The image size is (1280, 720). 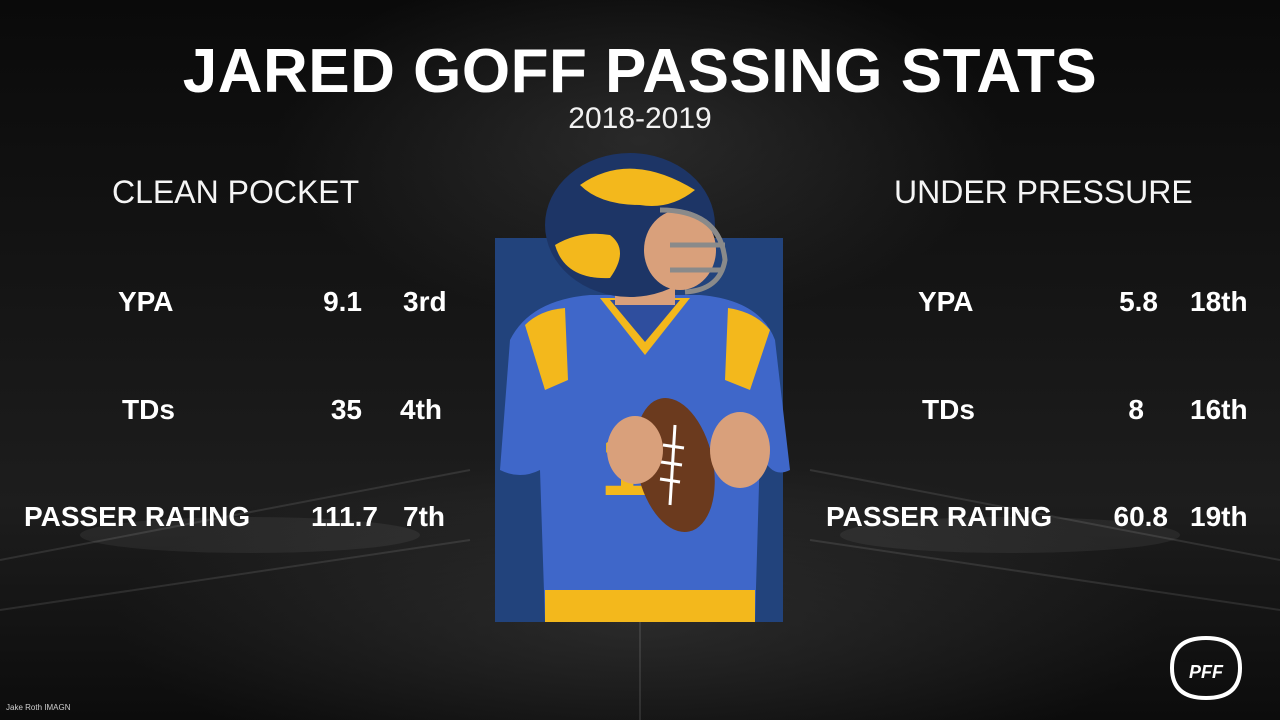 What do you see at coordinates (344, 516) in the screenshot?
I see `clean-passer-rating-value: 111.7` at bounding box center [344, 516].